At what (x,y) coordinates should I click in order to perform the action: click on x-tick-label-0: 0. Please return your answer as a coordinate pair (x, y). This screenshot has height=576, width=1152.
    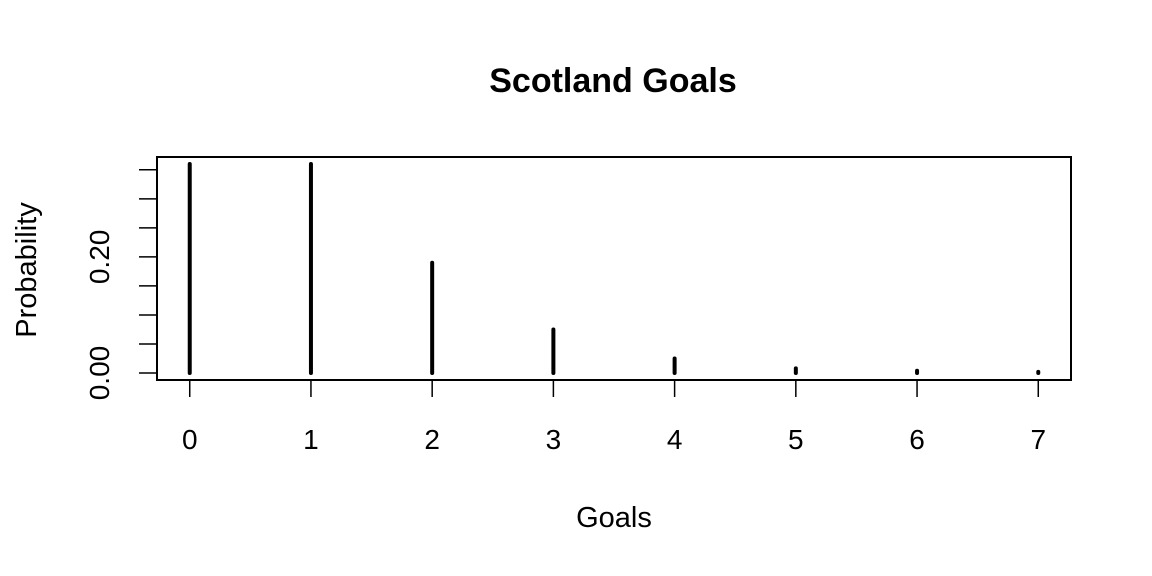
    Looking at the image, I should click on (190, 439).